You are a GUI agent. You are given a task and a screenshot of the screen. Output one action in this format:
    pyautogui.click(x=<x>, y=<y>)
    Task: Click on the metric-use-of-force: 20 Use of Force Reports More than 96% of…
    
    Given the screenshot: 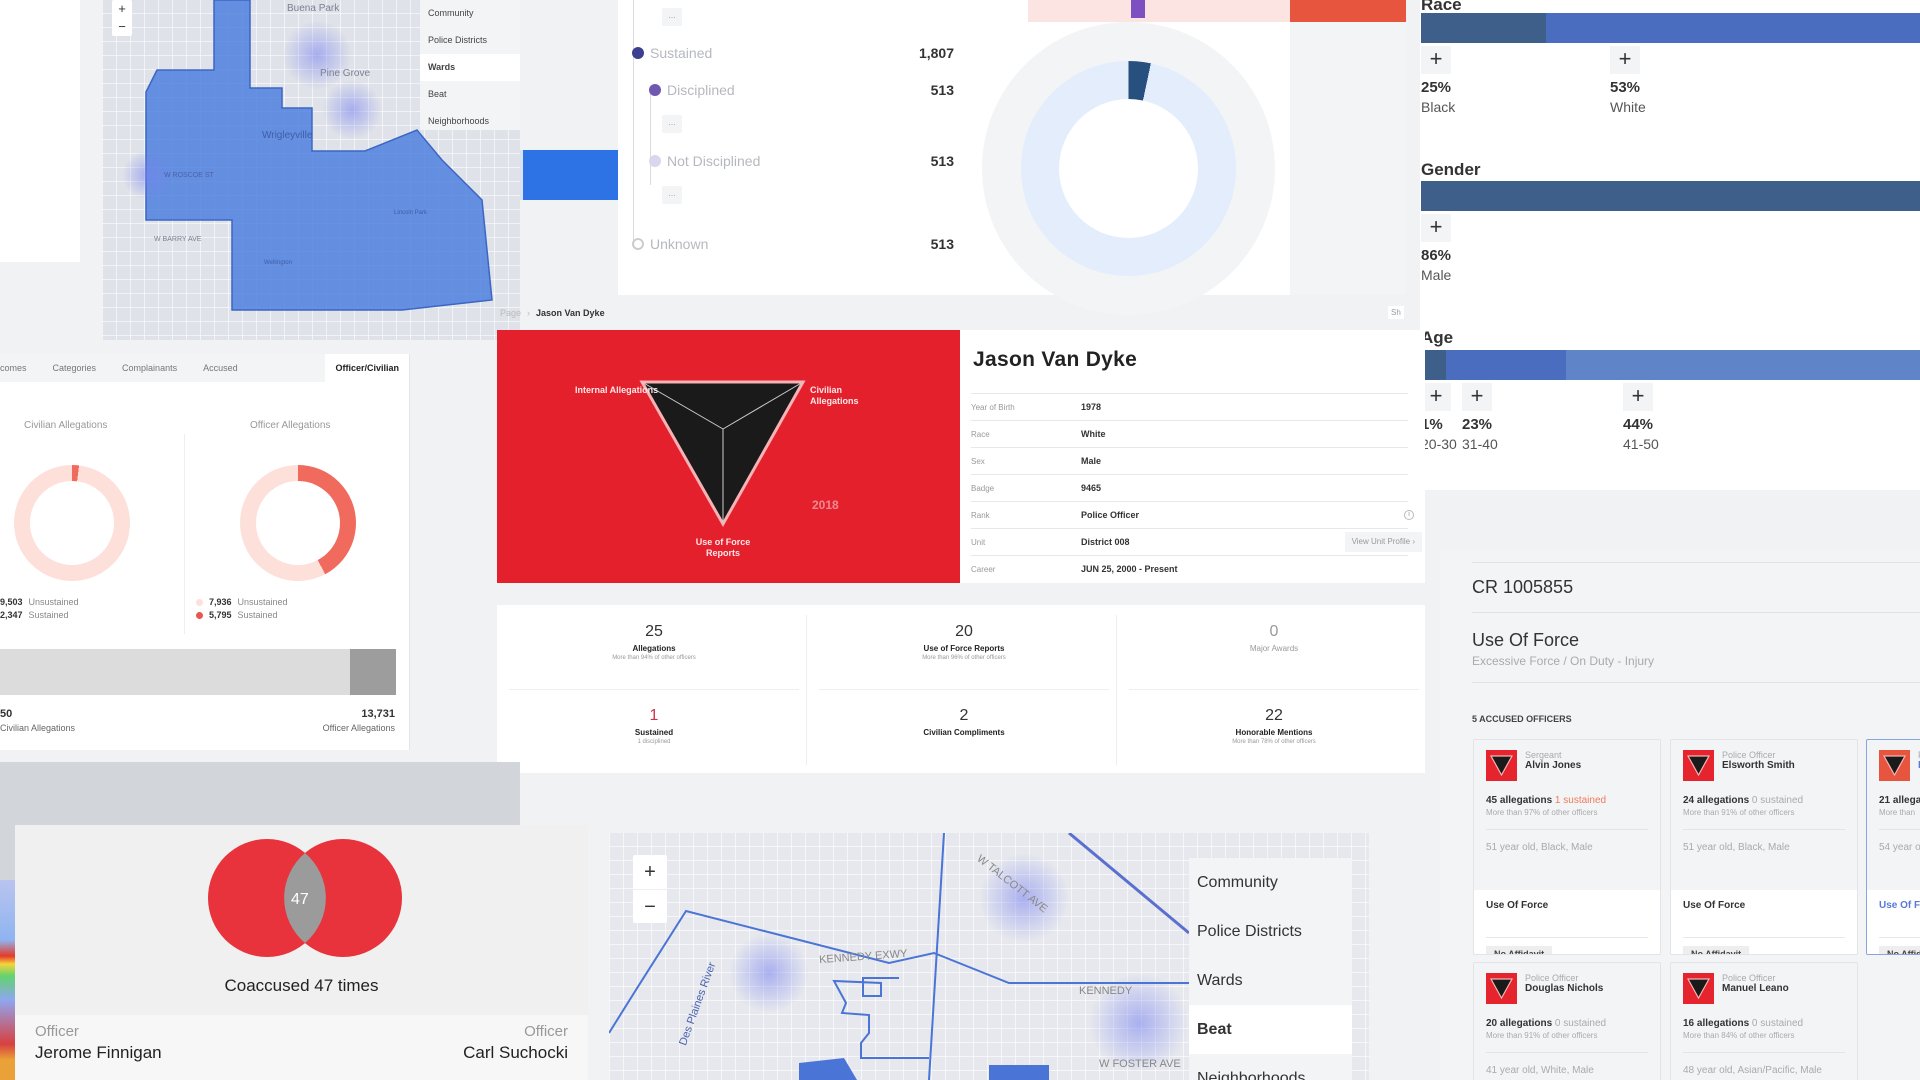 What is the action you would take?
    pyautogui.click(x=964, y=646)
    